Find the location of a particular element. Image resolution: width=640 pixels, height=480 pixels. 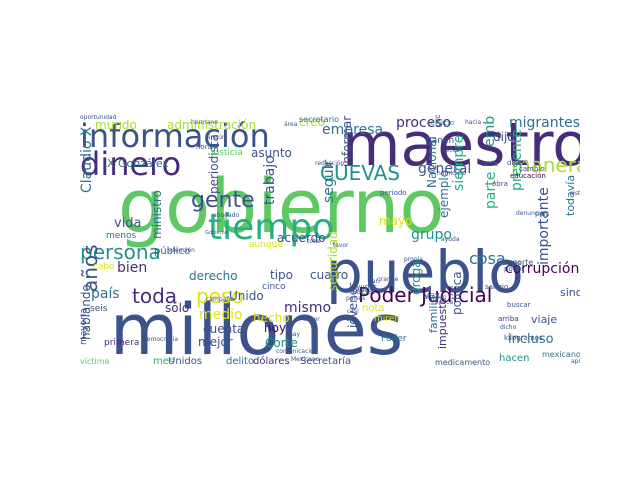

cloud-word: trabajo is located at coordinates (270, 180).